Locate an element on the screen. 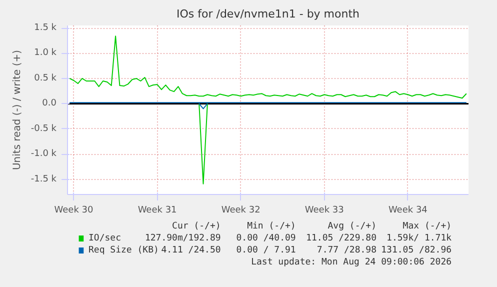 The width and height of the screenshot is (497, 287). y-tick-label: -0.5 k is located at coordinates (44, 129).